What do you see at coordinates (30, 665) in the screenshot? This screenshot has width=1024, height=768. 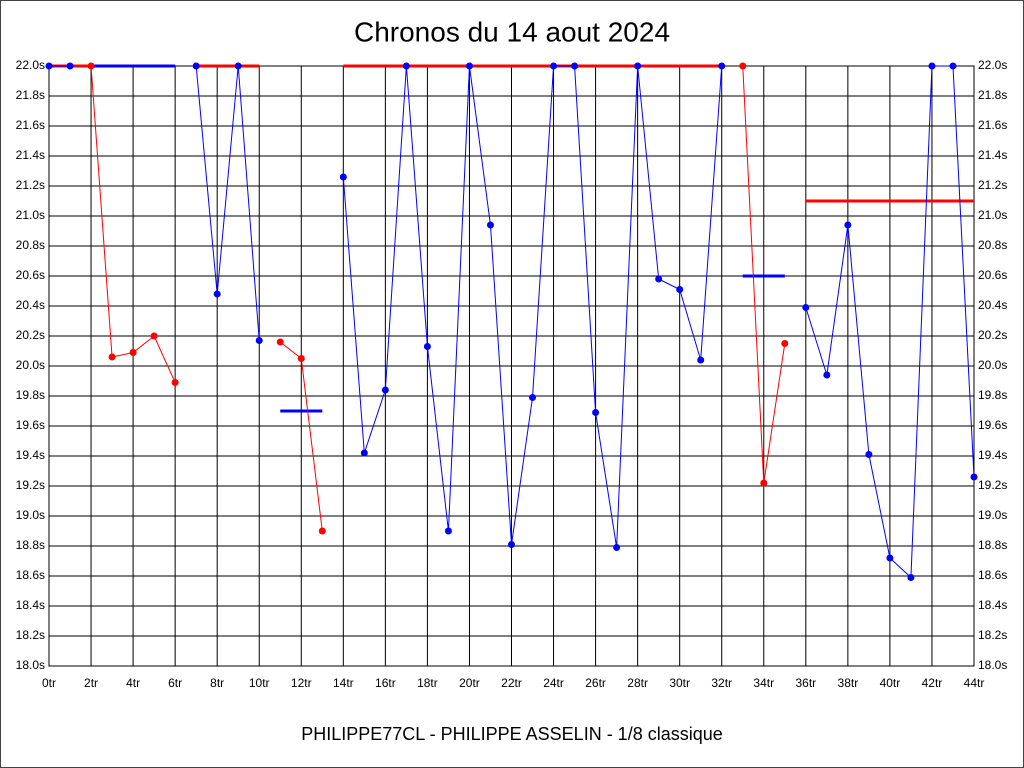 I see `y-tick-label: 18.0s` at bounding box center [30, 665].